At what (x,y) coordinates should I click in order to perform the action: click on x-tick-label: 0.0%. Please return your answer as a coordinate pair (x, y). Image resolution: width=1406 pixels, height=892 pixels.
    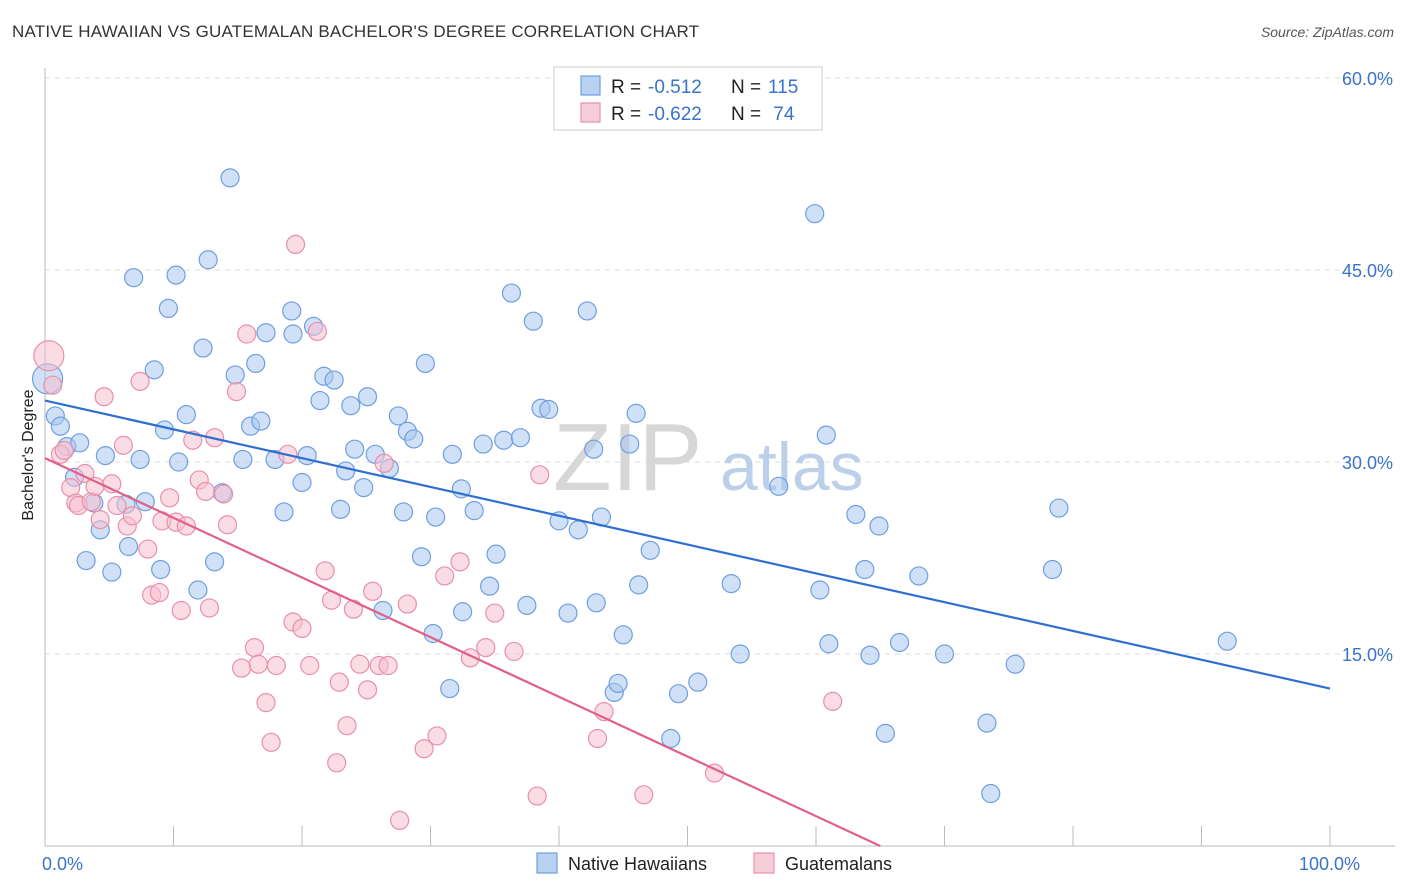
    Looking at the image, I should click on (62, 864).